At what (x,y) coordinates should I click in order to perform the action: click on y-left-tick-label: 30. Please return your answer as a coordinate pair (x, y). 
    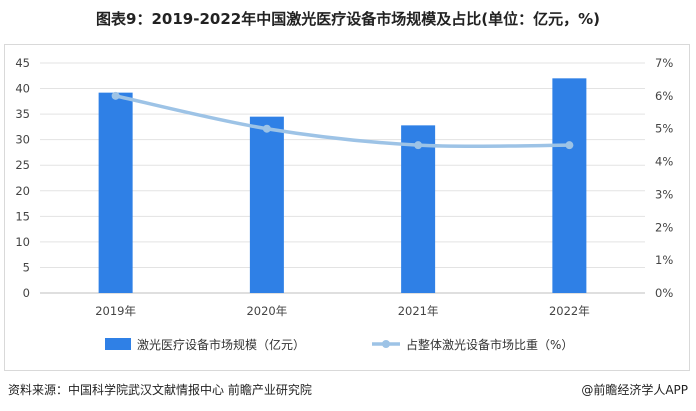
    Looking at the image, I should click on (22, 140).